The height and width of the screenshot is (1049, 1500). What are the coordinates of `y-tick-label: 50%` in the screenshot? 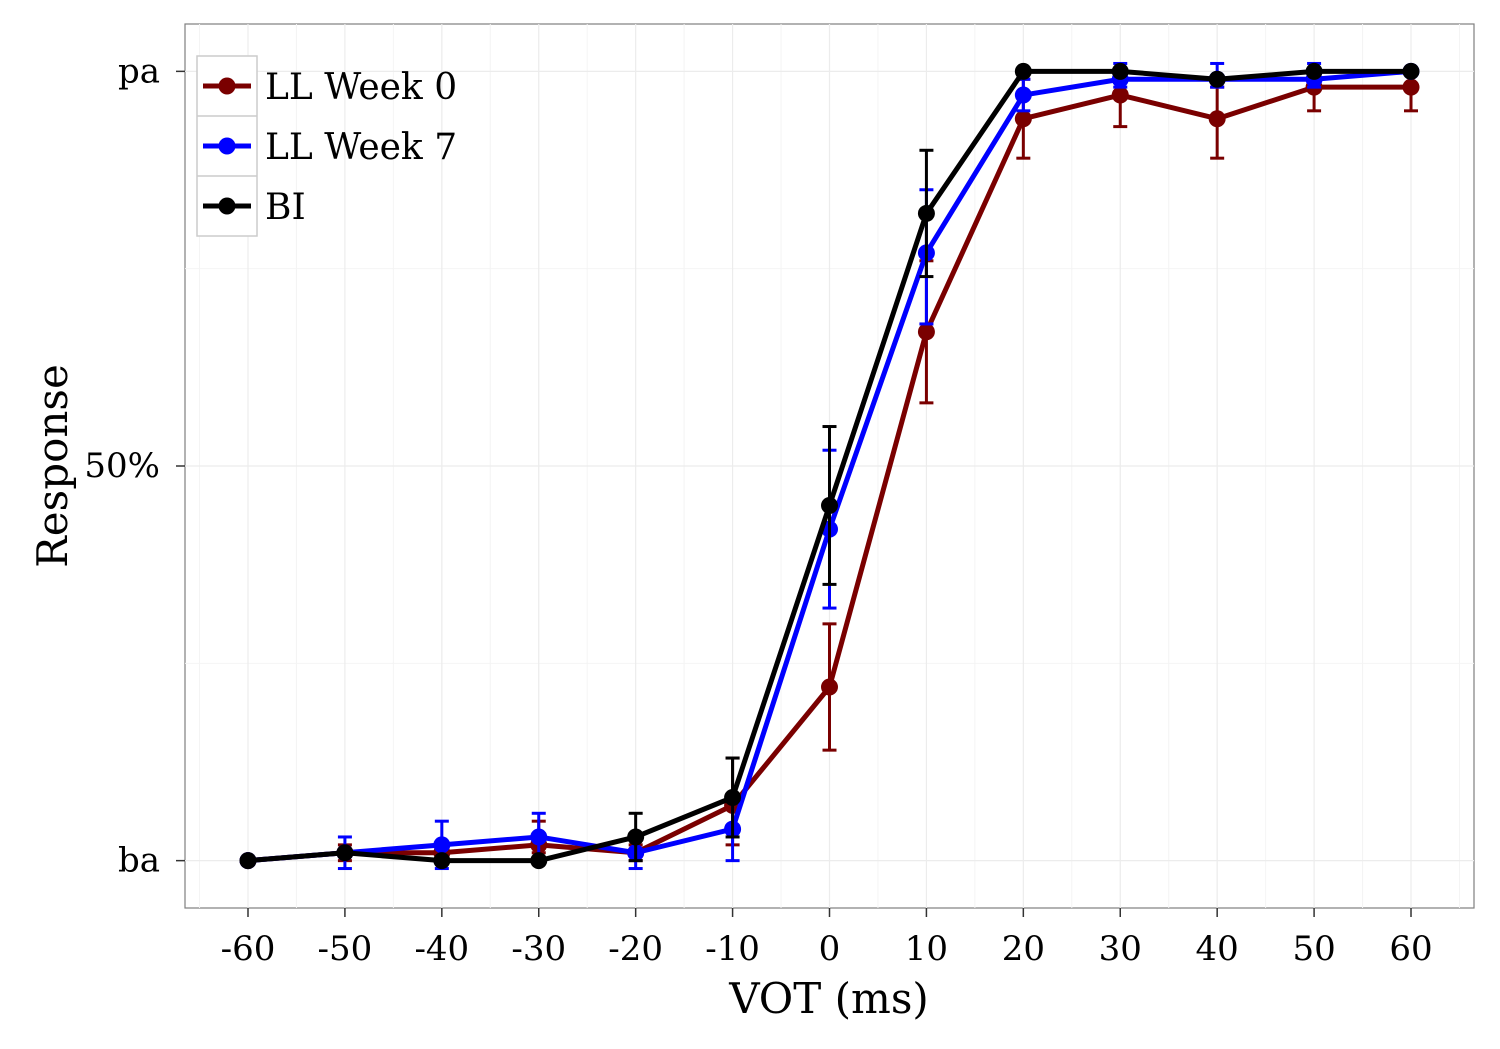 It's located at (122, 466).